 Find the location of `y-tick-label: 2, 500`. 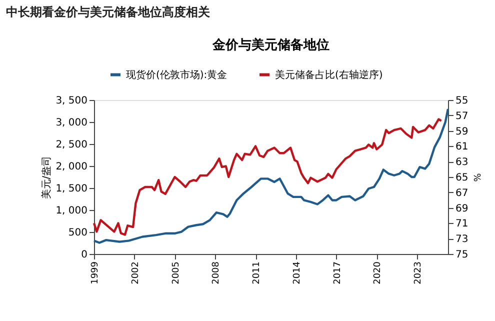

y-tick-label: 2, 500 is located at coordinates (72, 145).